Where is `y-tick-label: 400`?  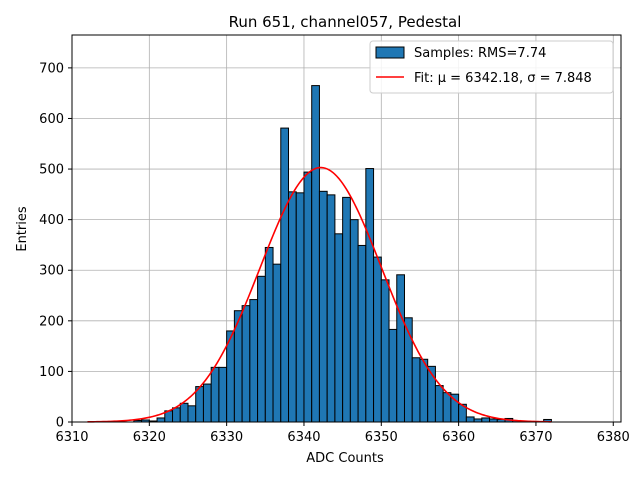
y-tick-label: 400 is located at coordinates (51, 220).